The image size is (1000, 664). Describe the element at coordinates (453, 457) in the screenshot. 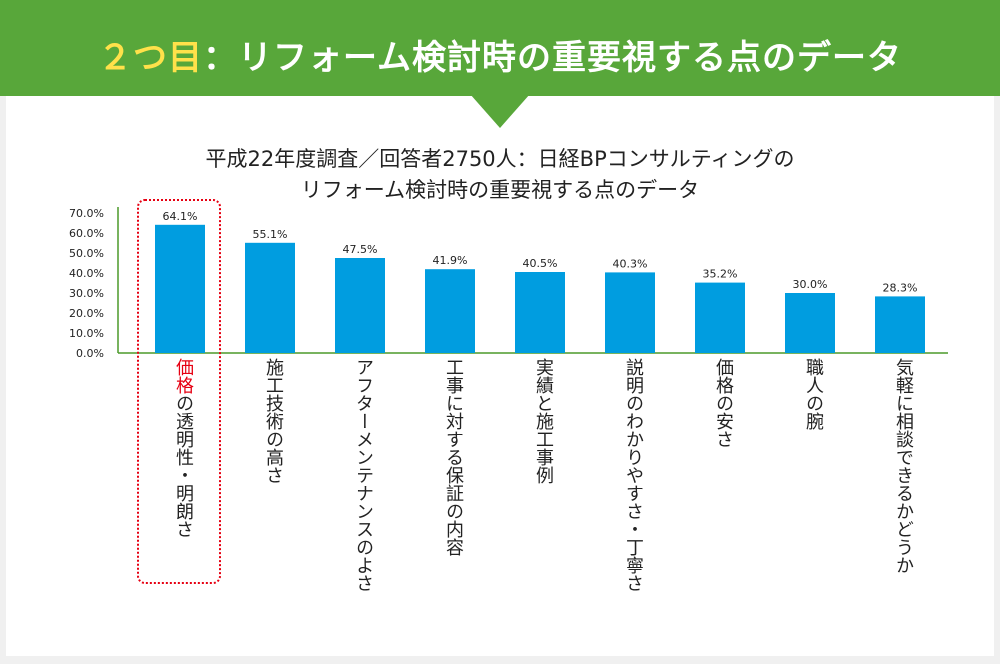

I see `category-label: 工事に対する保証の内容` at that location.